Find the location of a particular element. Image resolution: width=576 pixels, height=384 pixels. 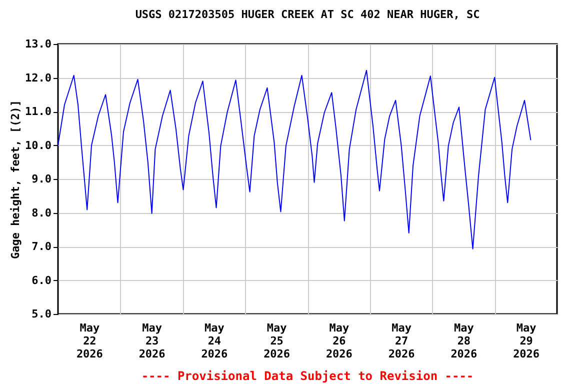

y-tick-label: 6.0 is located at coordinates (42, 280).